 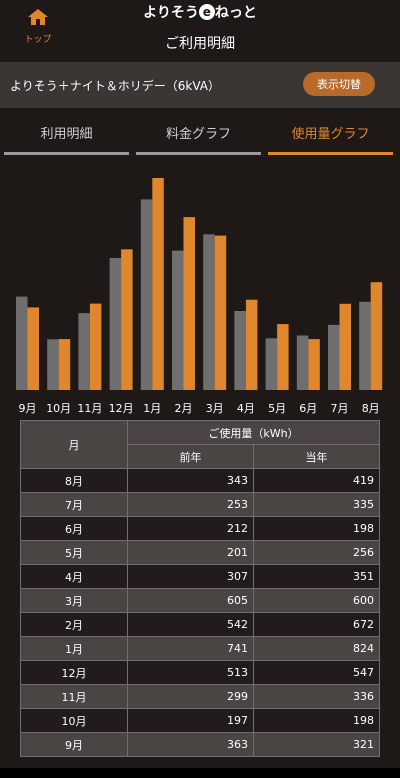 I want to click on previous-value-cell: 212, so click(x=190, y=528).